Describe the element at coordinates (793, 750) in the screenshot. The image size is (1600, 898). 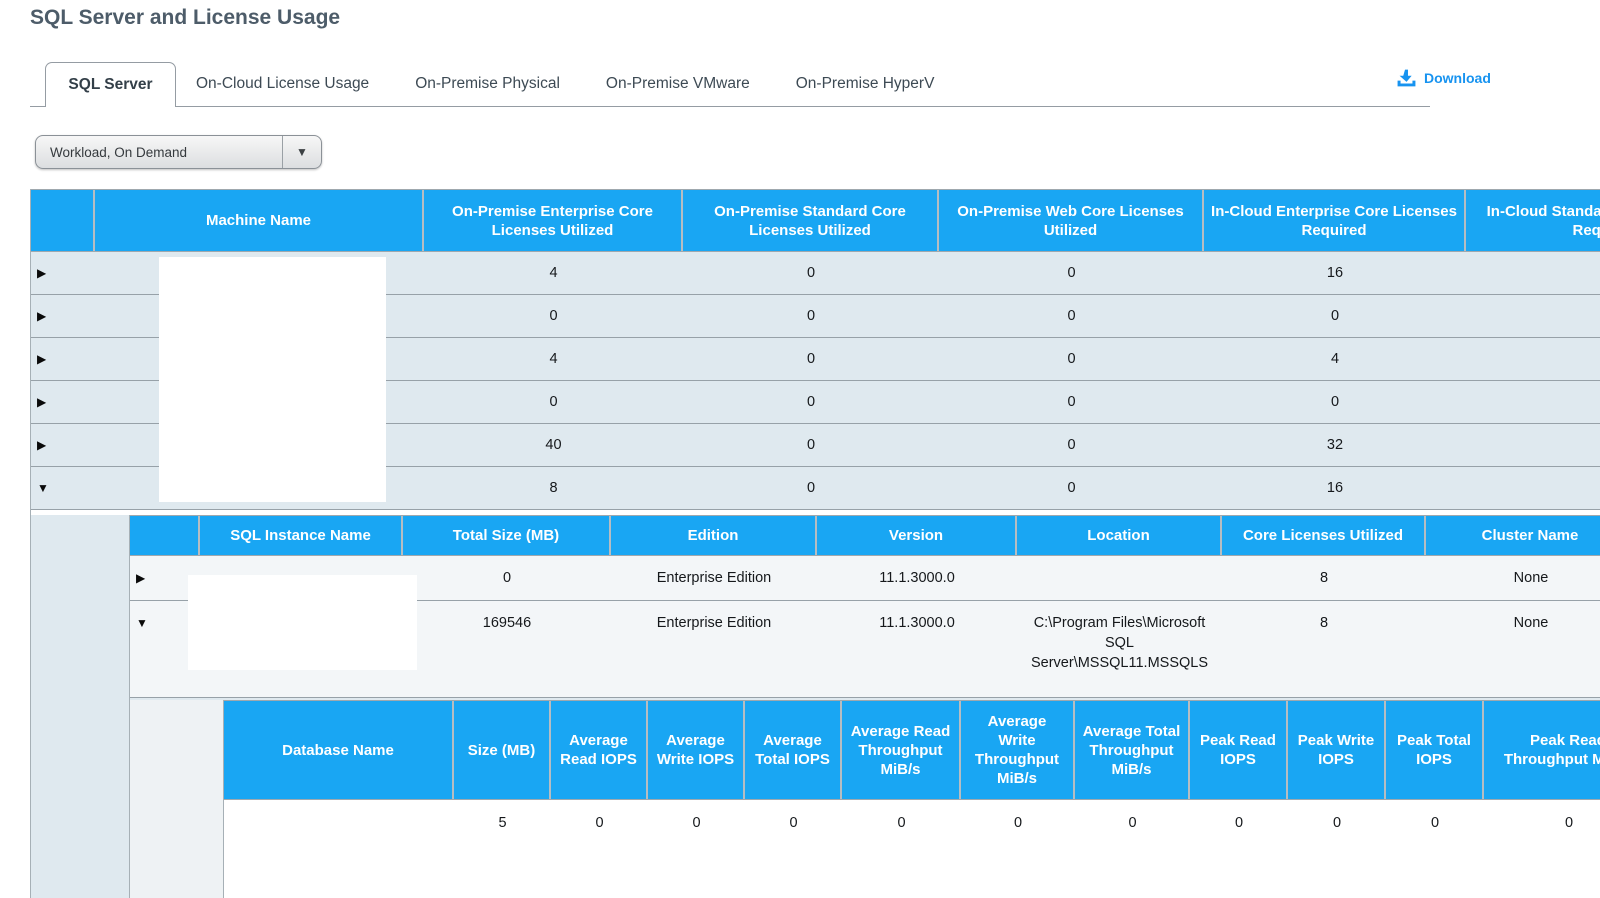
I see `column-header-avg-total-iops: Average Total IOPS` at that location.